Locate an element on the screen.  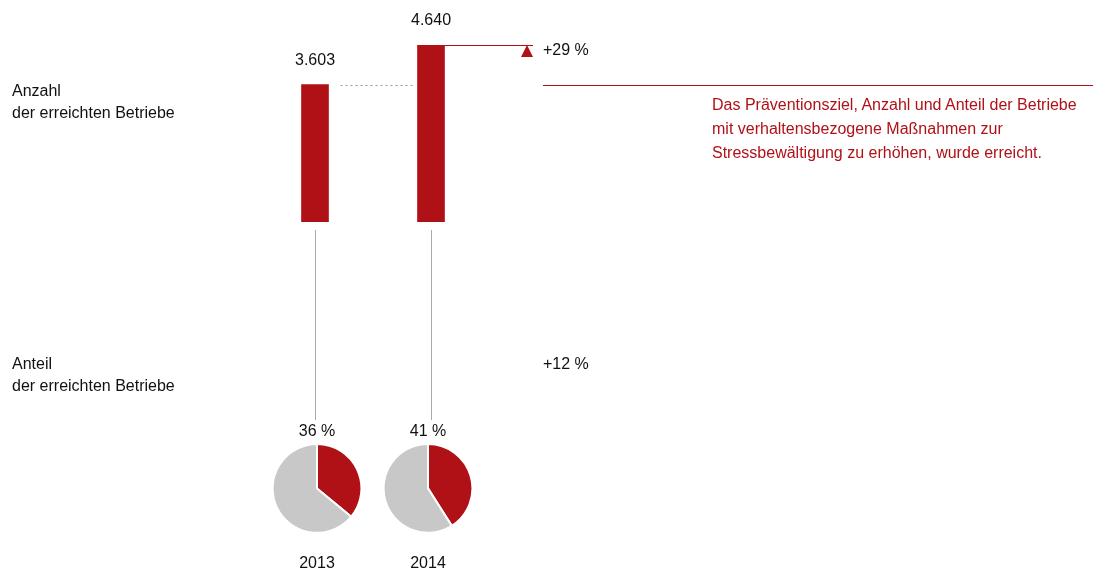
data-label: 41 % is located at coordinates (428, 430).